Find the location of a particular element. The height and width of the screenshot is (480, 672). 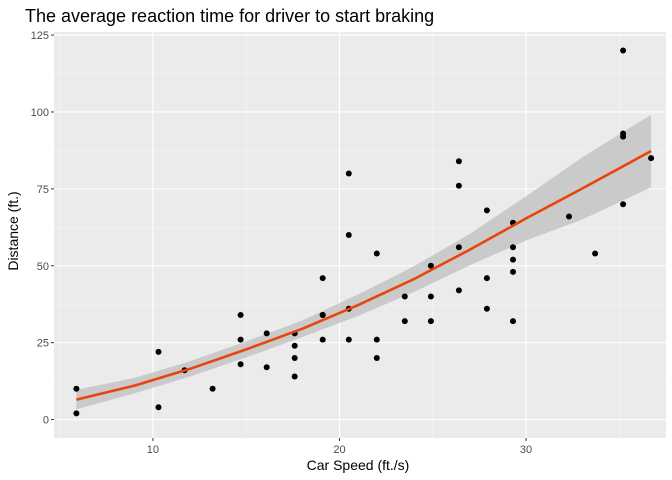

y-tick-label: 75 is located at coordinates (43, 190).